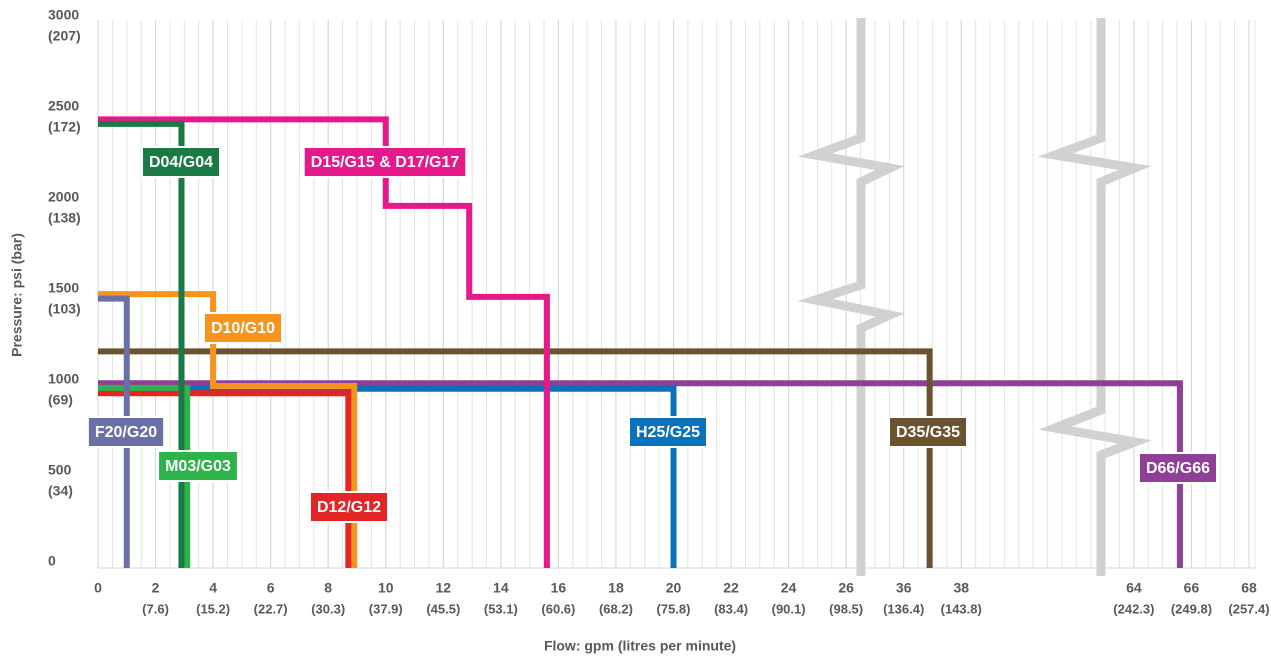 The height and width of the screenshot is (658, 1271). Describe the element at coordinates (1249, 588) in the screenshot. I see `x-tick-label: 68` at that location.